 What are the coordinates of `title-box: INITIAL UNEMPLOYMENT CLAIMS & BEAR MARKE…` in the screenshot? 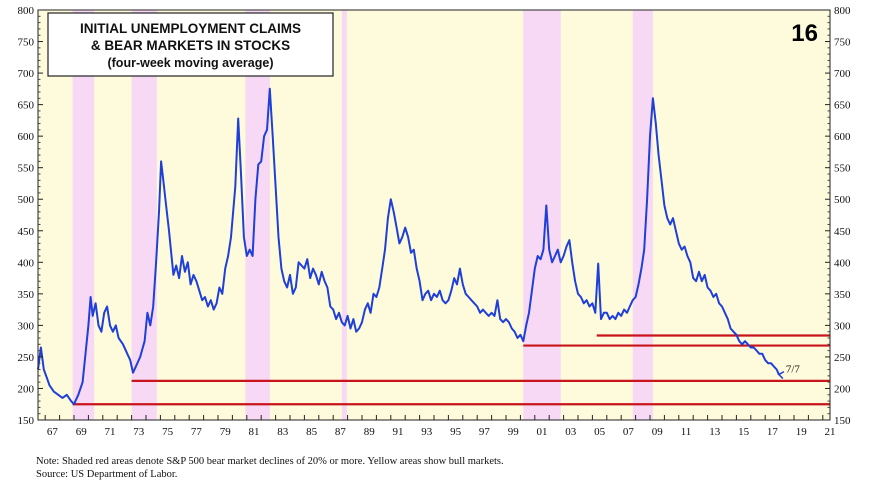 It's located at (190, 44).